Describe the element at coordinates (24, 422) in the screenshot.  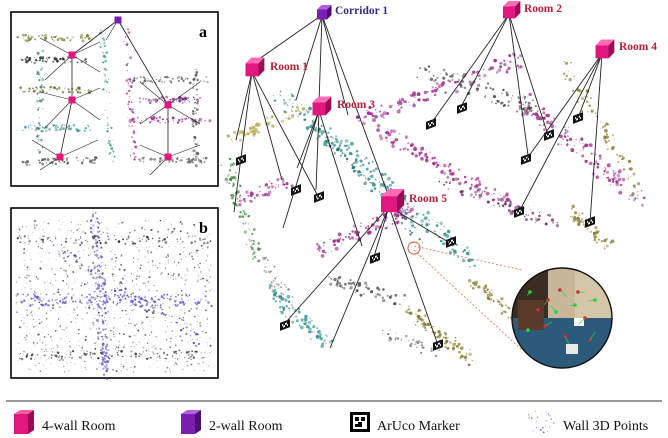
I see `magenta-cube-icon` at that location.